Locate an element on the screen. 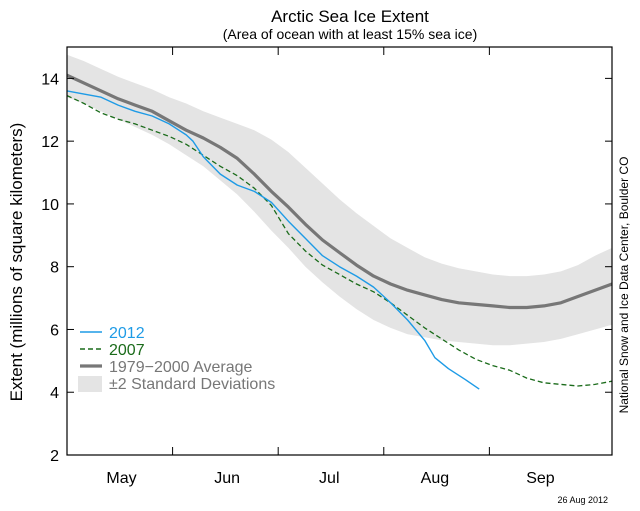 The image size is (640, 511). x-tick-label: Aug is located at coordinates (435, 478).